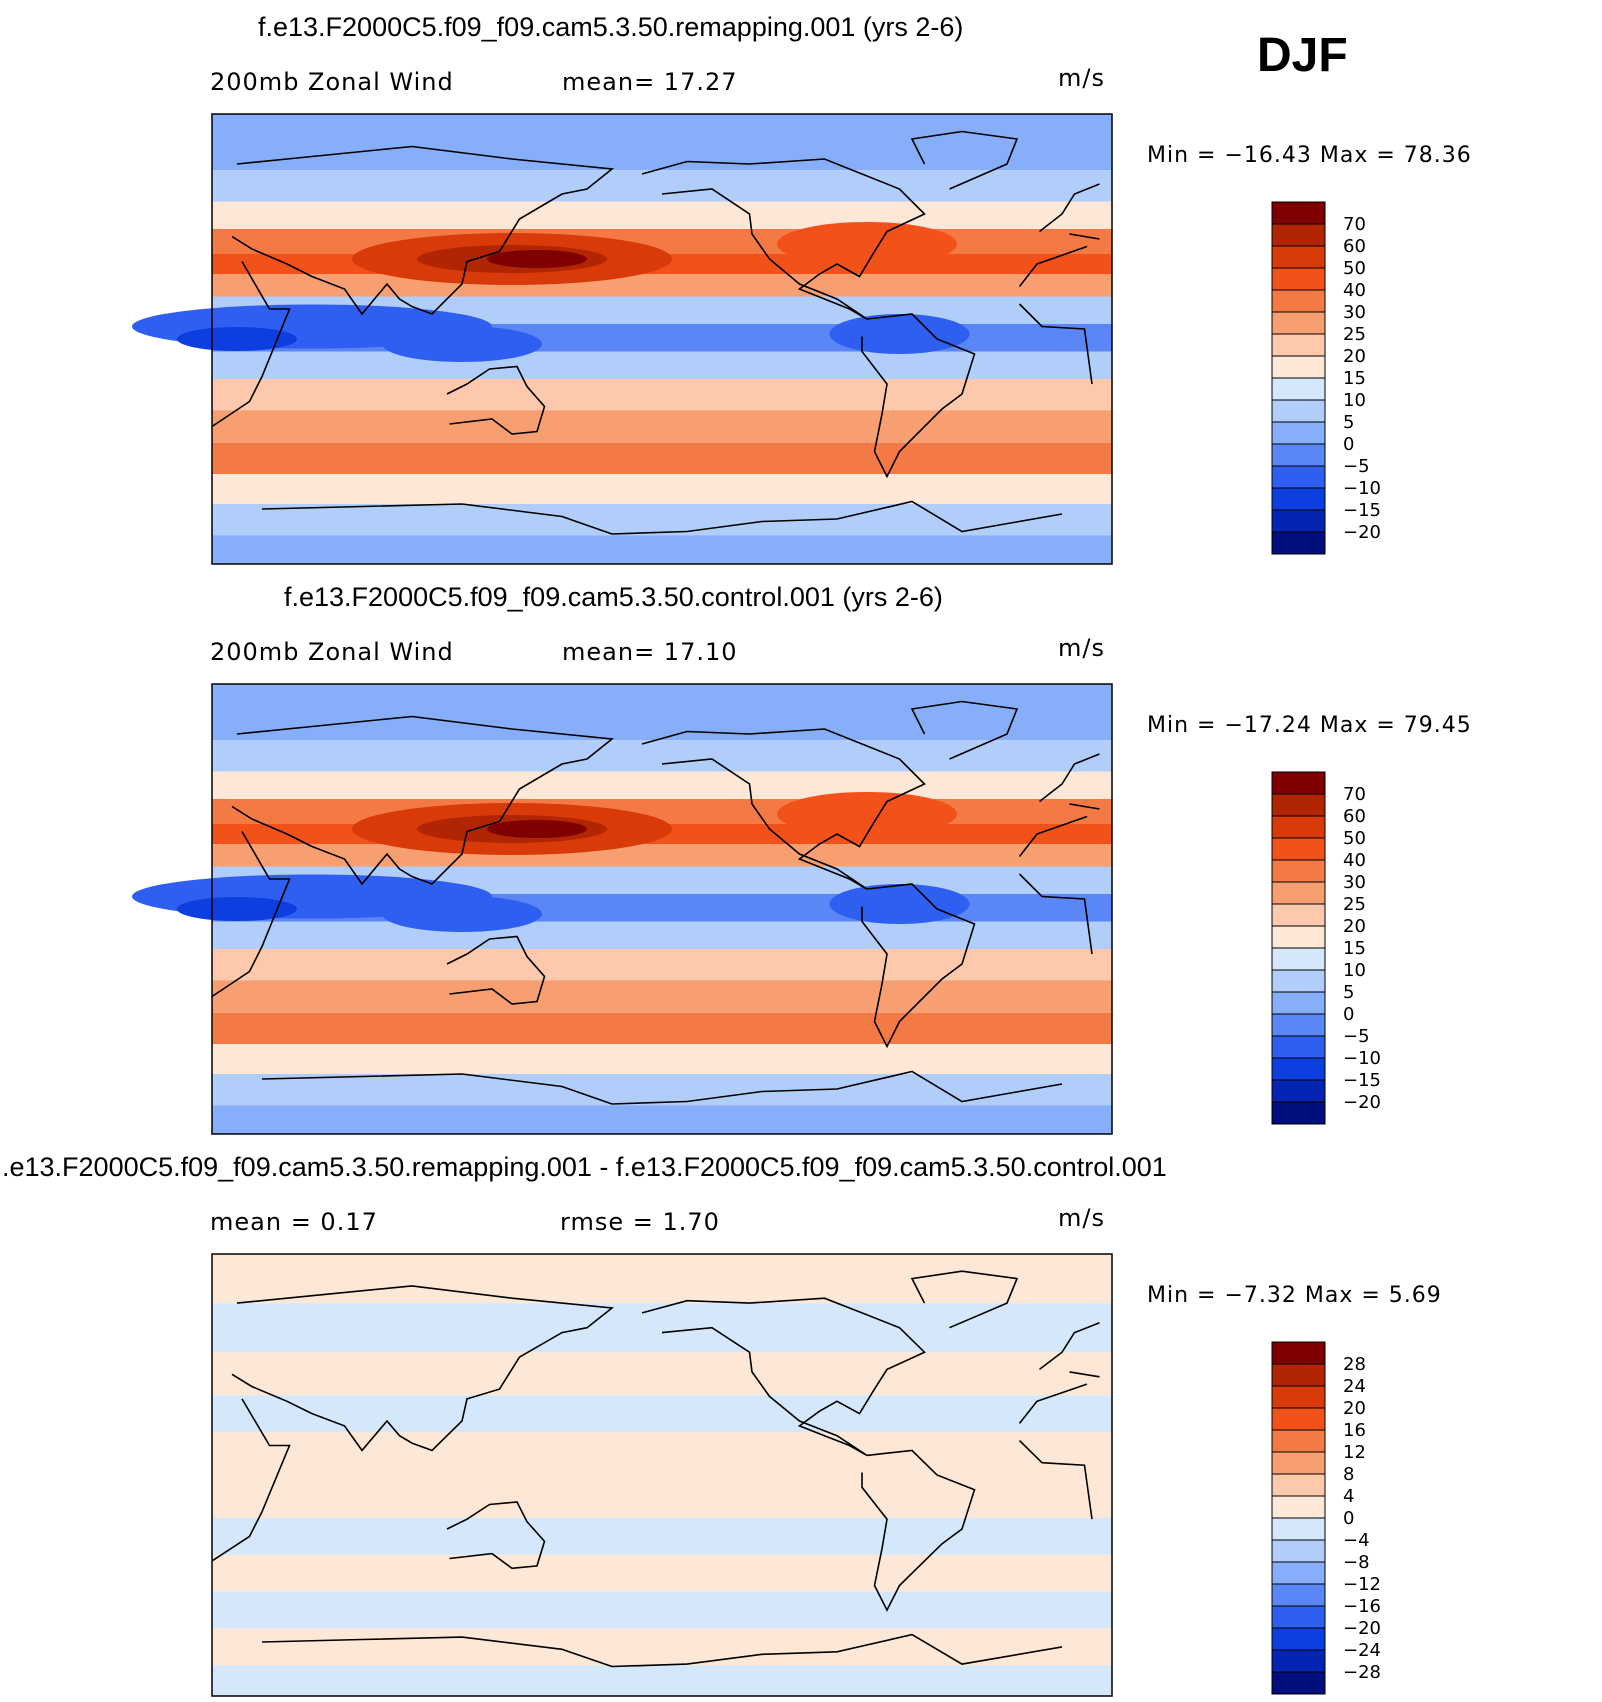  Describe the element at coordinates (1354, 400) in the screenshot. I see `colorbar-tick-label: 10` at that location.